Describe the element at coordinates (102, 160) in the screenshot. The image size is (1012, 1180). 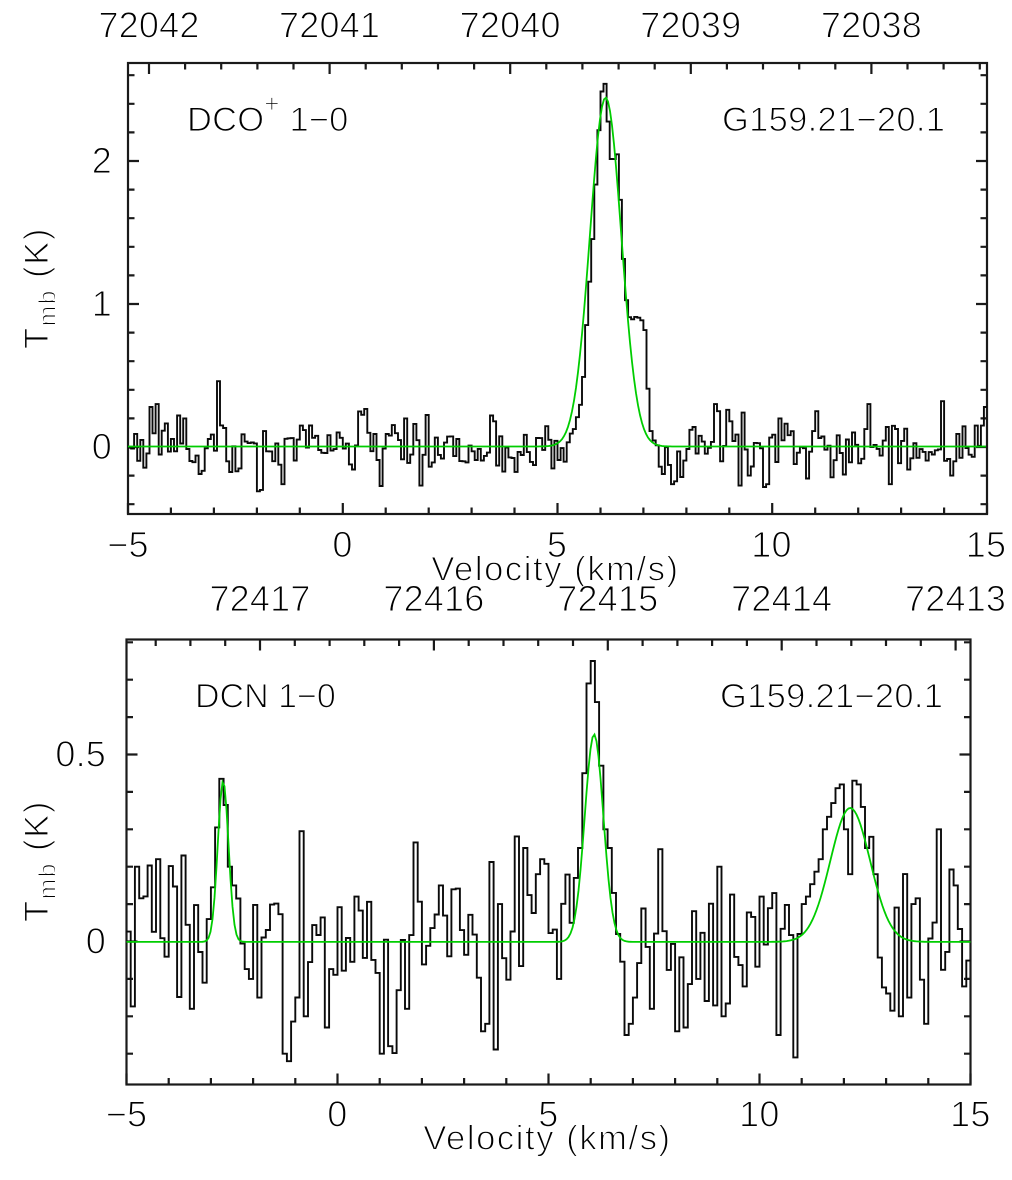
I see `svg-text: 2` at that location.